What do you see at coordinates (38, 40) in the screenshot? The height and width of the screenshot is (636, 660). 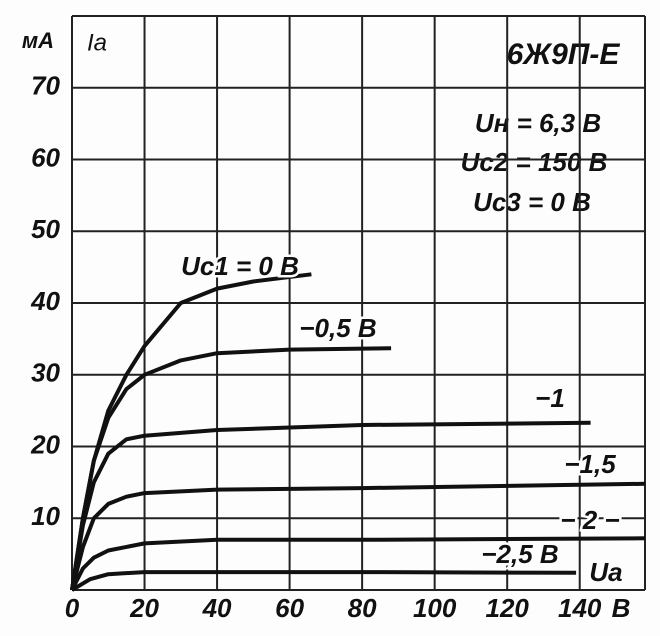 I see `y-unit: мА` at bounding box center [38, 40].